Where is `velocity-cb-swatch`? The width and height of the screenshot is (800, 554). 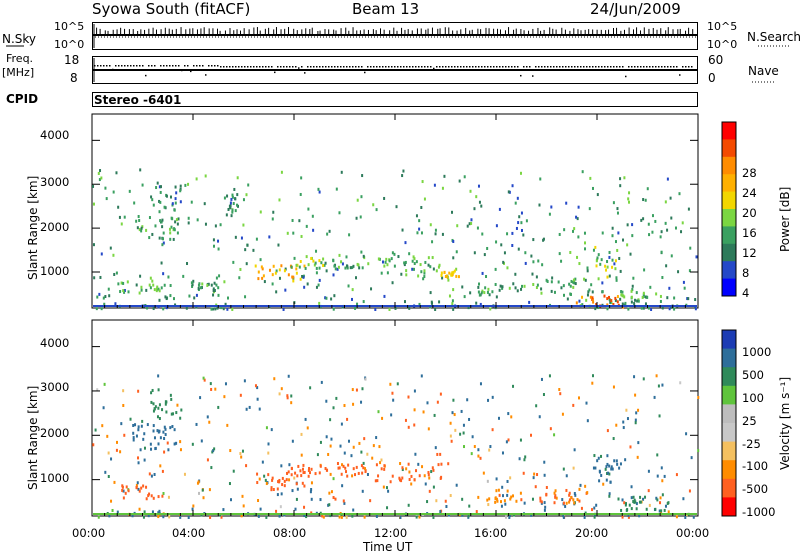 velocity-cb-swatch is located at coordinates (729, 488).